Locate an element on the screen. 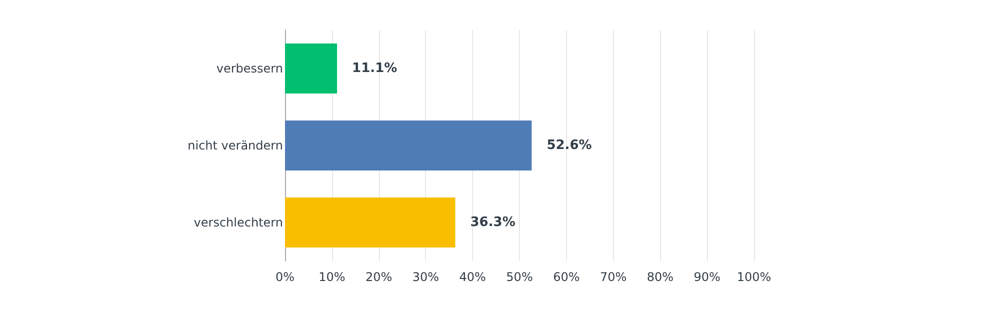  x-tick-label: 20% is located at coordinates (378, 277).